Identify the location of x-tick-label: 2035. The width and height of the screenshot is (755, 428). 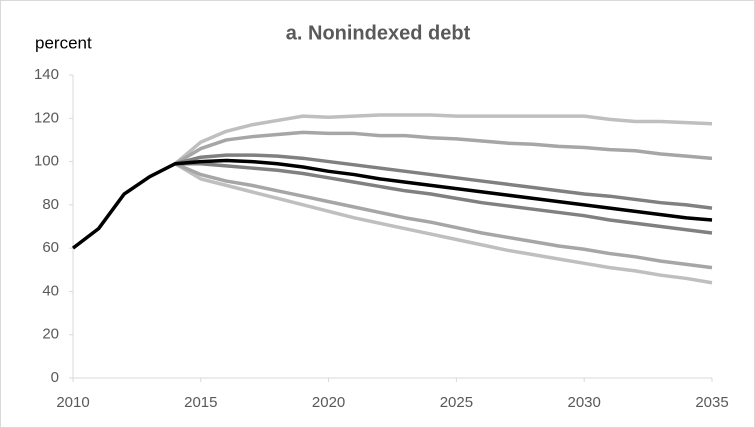
(711, 402).